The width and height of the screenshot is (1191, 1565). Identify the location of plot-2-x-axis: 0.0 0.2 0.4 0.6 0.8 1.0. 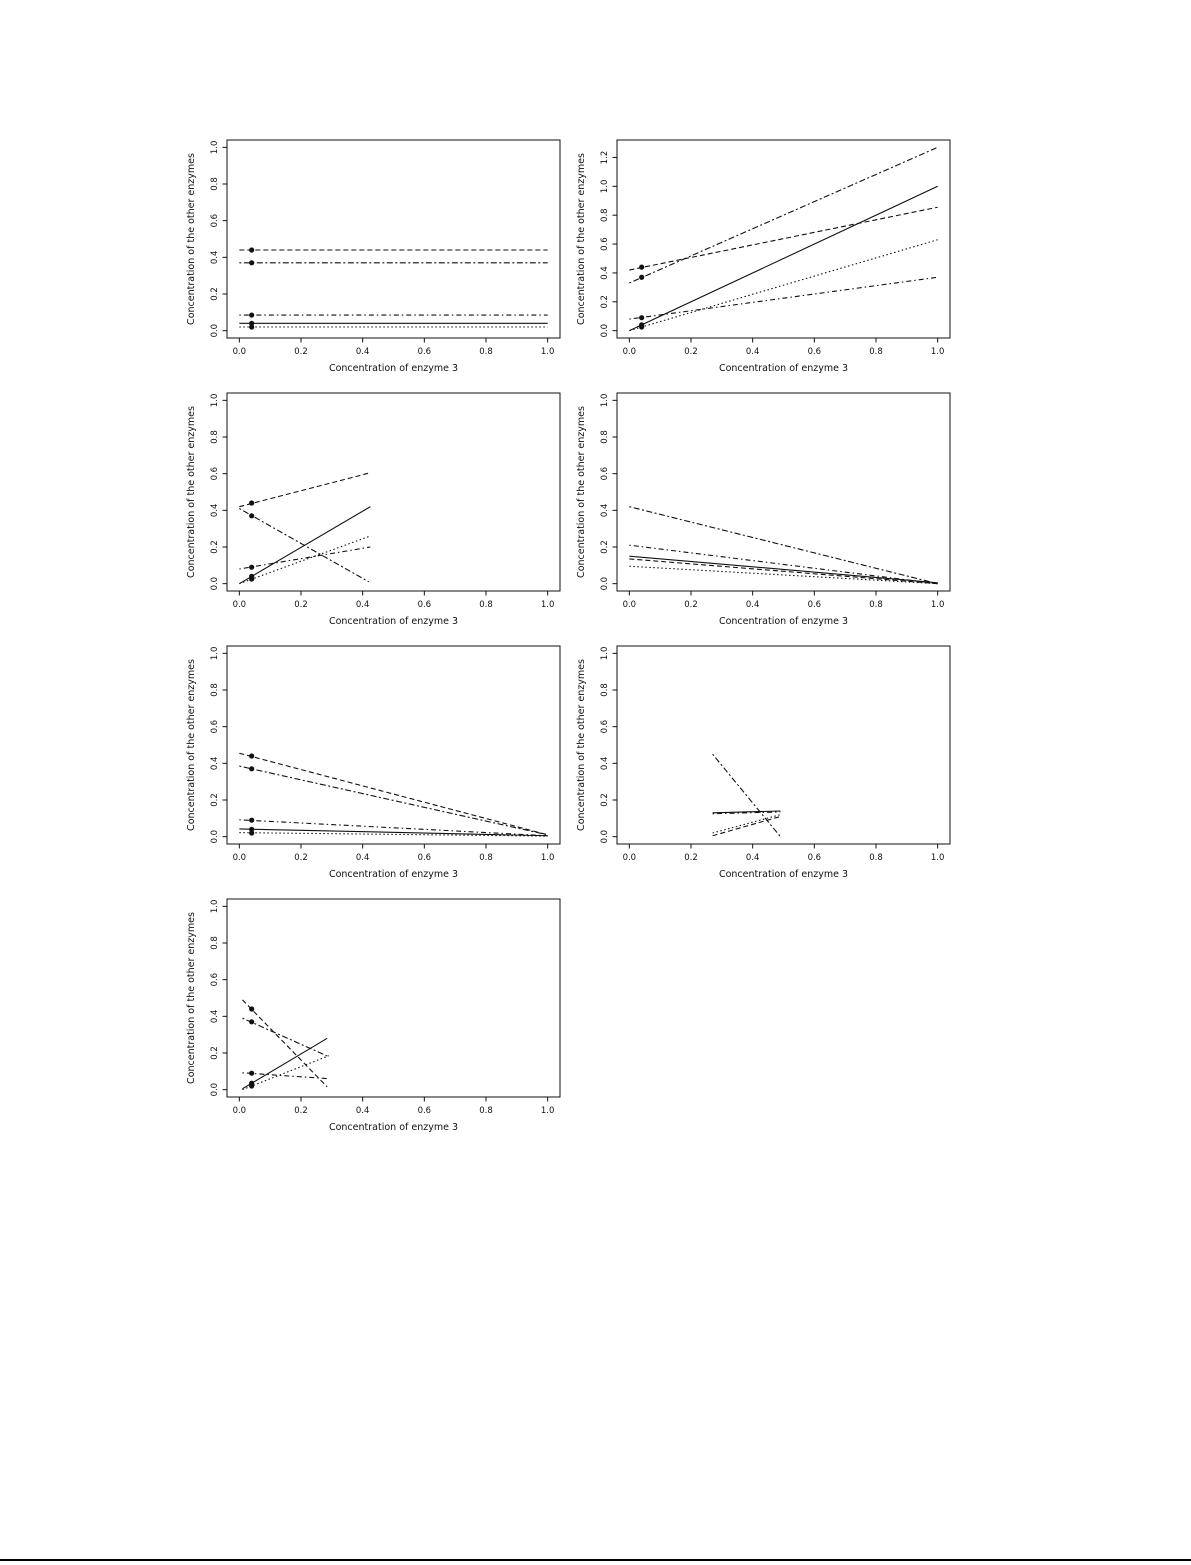
(784, 347).